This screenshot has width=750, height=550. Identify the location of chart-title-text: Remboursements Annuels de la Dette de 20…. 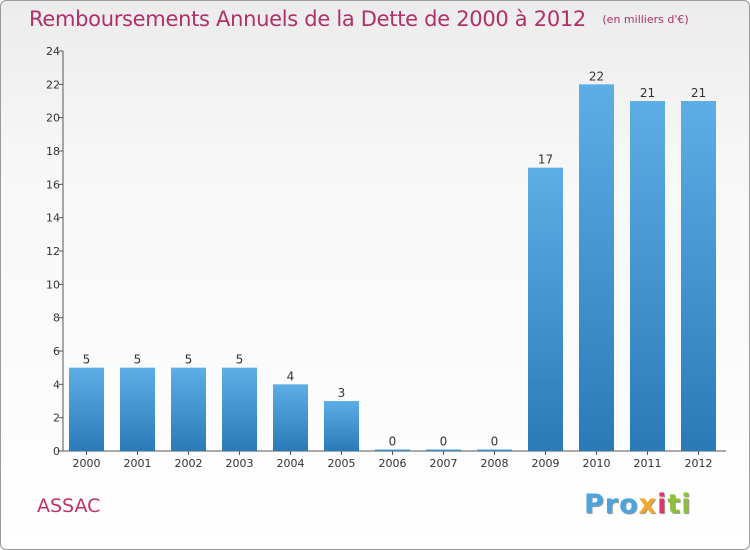
(307, 19).